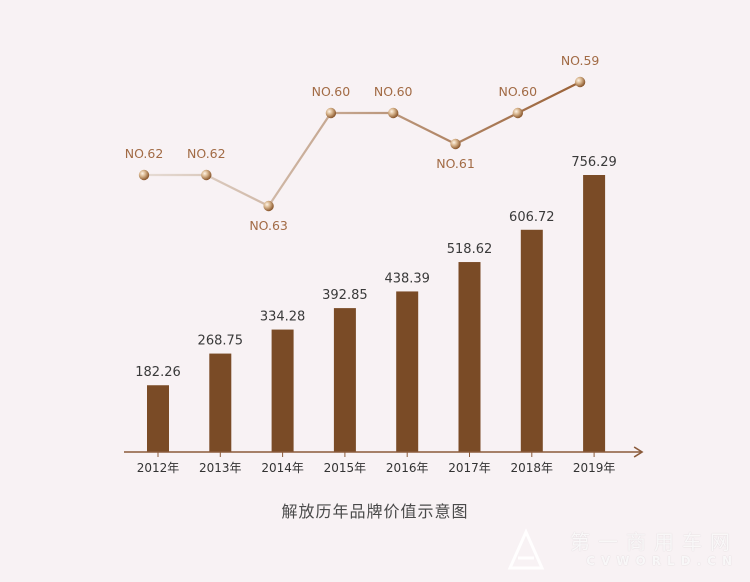 The height and width of the screenshot is (582, 750). I want to click on bar-value-label-5: 518.62, so click(470, 249).